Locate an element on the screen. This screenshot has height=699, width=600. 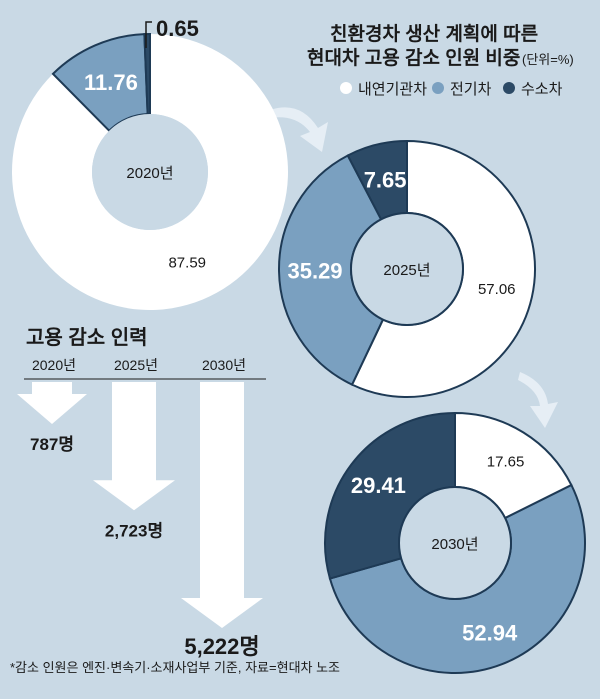
donut-2030-hole is located at coordinates (455, 543).